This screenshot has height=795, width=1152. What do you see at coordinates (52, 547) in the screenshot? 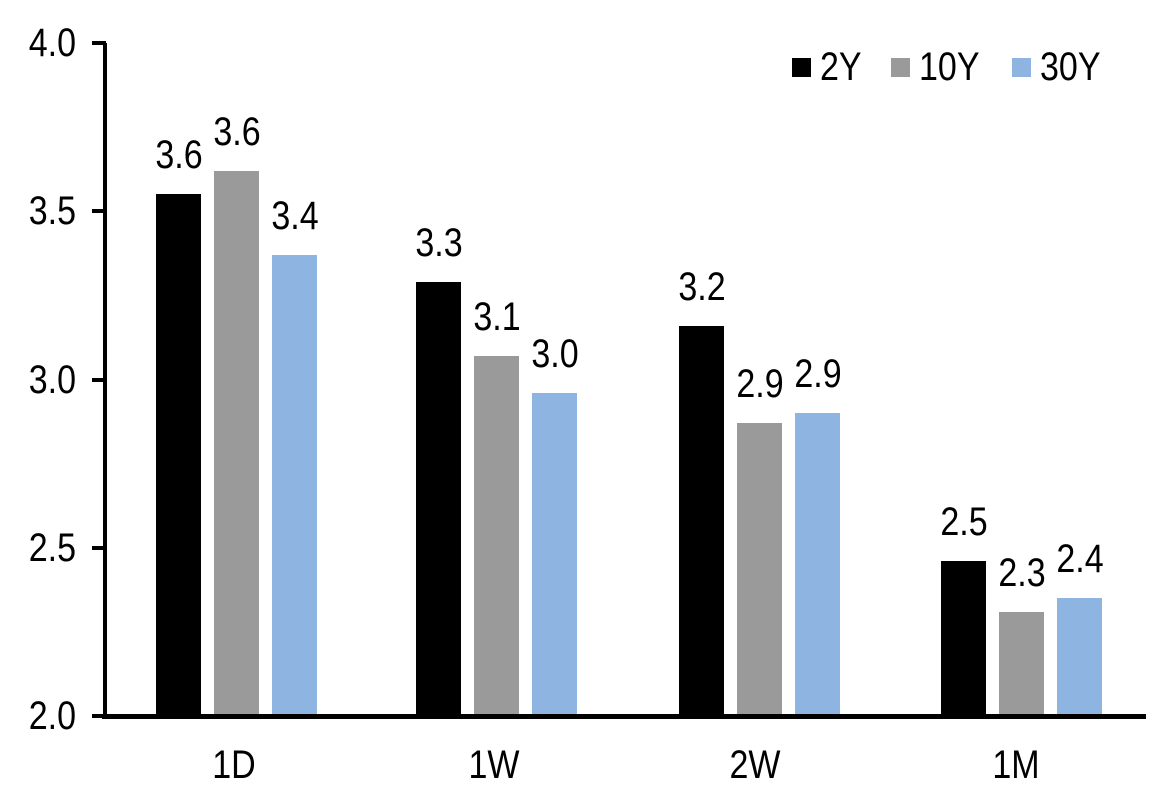
I see `y-tick-label: 2.5` at bounding box center [52, 547].